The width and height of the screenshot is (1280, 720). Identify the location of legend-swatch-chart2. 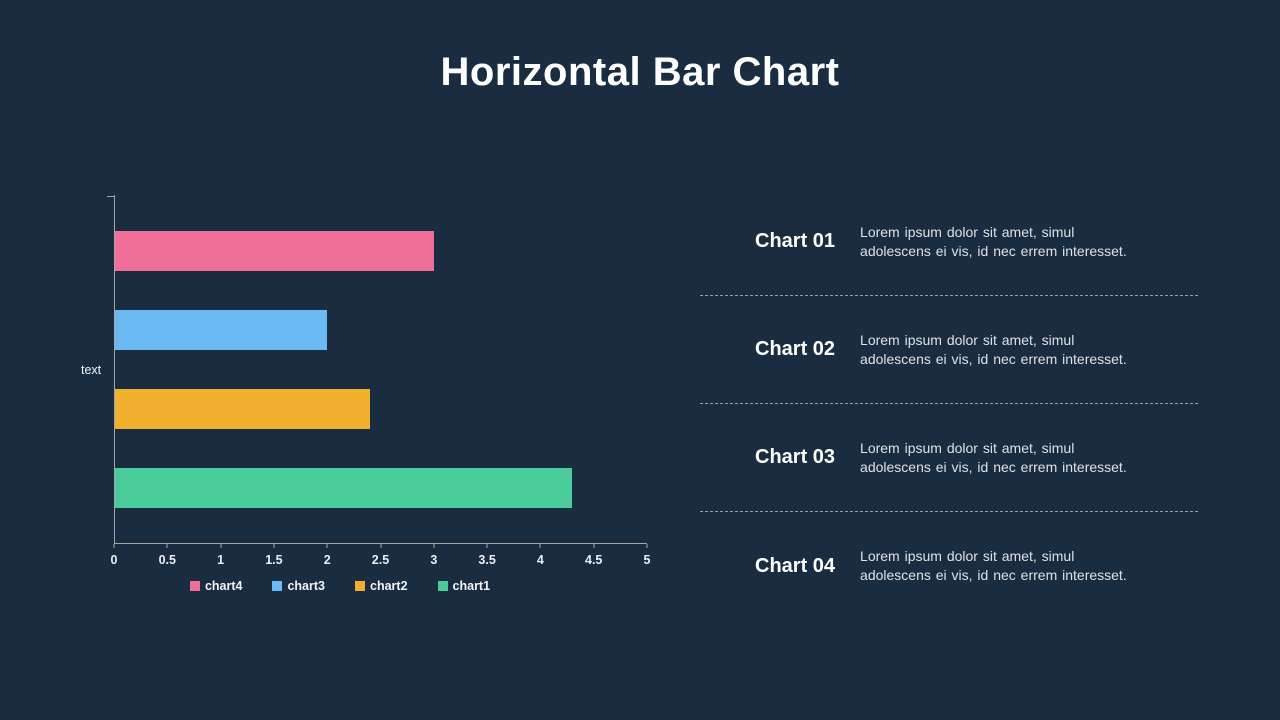
(360, 586).